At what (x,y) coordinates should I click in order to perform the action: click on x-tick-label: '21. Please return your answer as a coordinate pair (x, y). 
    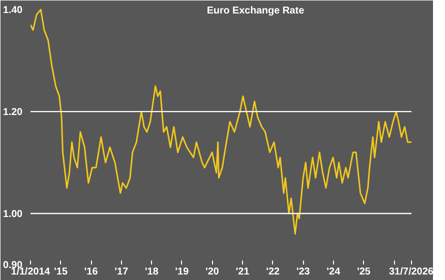
    Looking at the image, I should click on (243, 272).